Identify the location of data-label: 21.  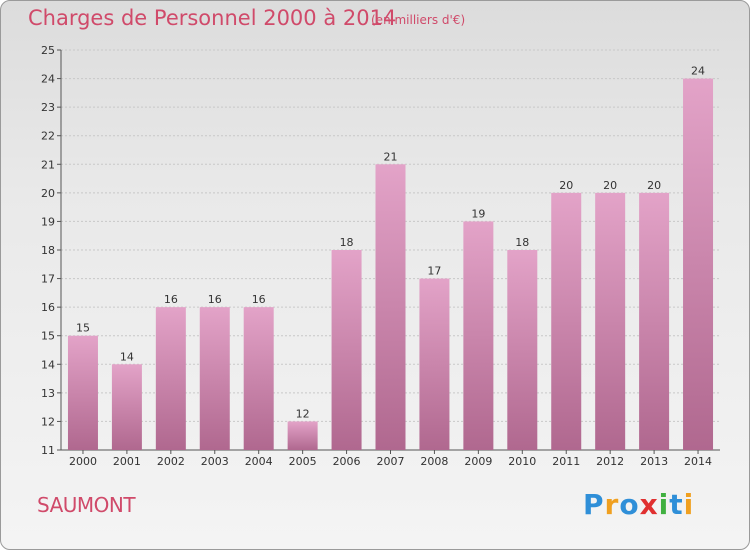
(391, 156).